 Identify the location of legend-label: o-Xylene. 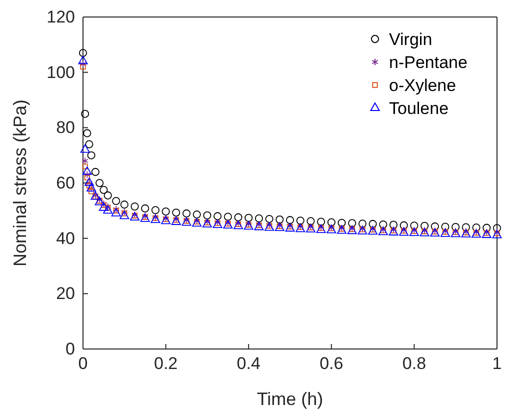
(422, 85).